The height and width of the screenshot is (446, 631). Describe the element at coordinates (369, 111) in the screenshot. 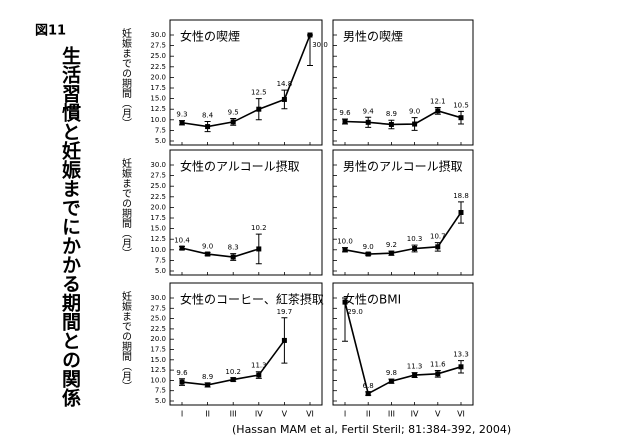

I see `value-label: 9.4` at that location.